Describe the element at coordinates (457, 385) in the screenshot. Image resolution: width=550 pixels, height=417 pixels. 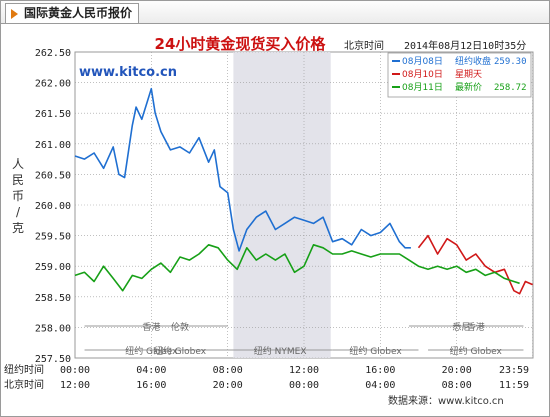
I see `x-row2-tick: 08:00` at that location.